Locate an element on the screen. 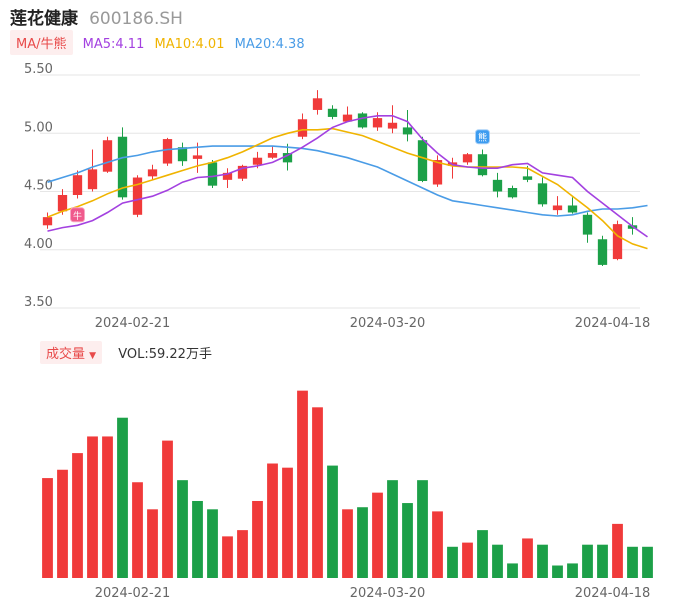 This screenshot has width=686, height=606. bear-marker-shape is located at coordinates (482, 137).